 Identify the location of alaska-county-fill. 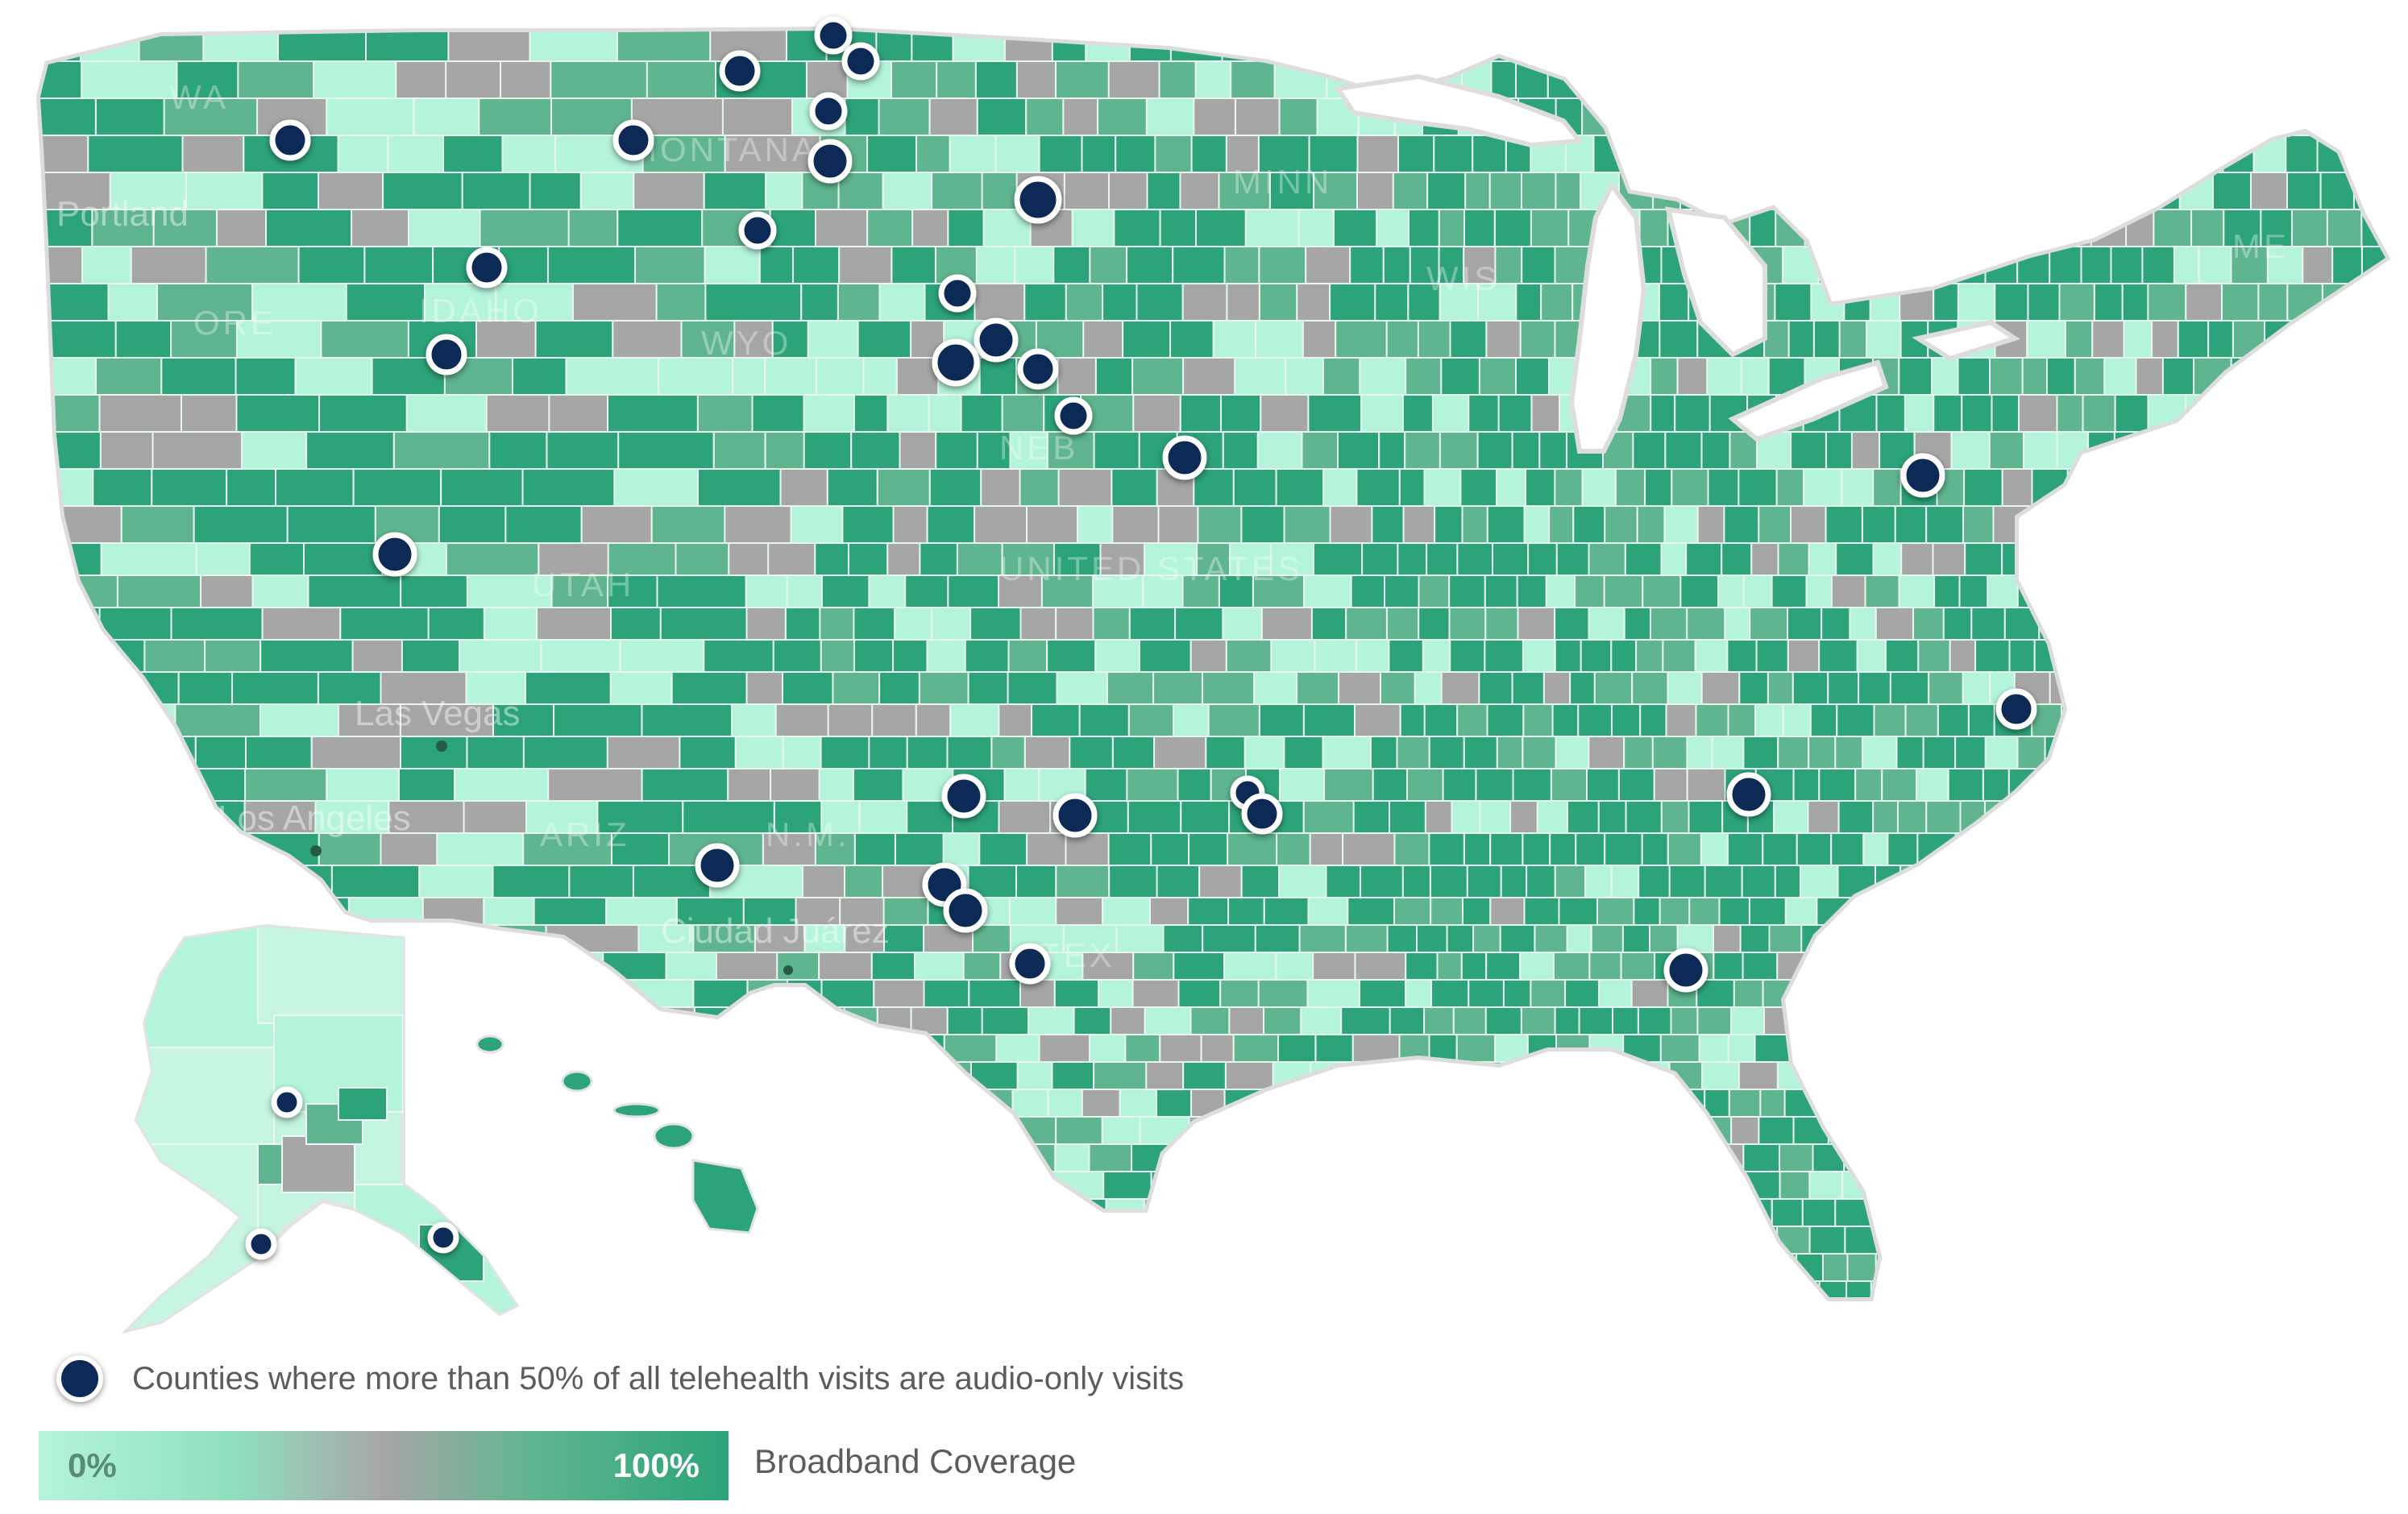
(322, 1128).